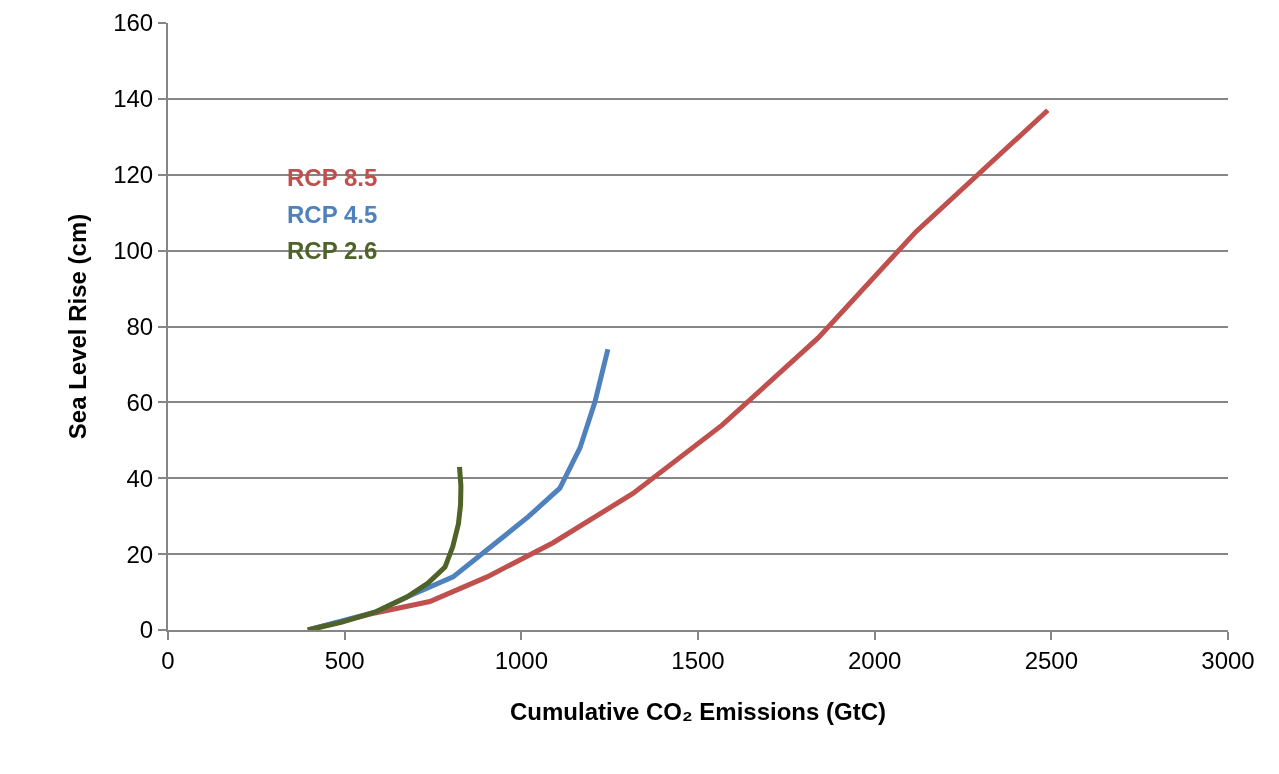  What do you see at coordinates (133, 99) in the screenshot?
I see `y-tick-label: 140` at bounding box center [133, 99].